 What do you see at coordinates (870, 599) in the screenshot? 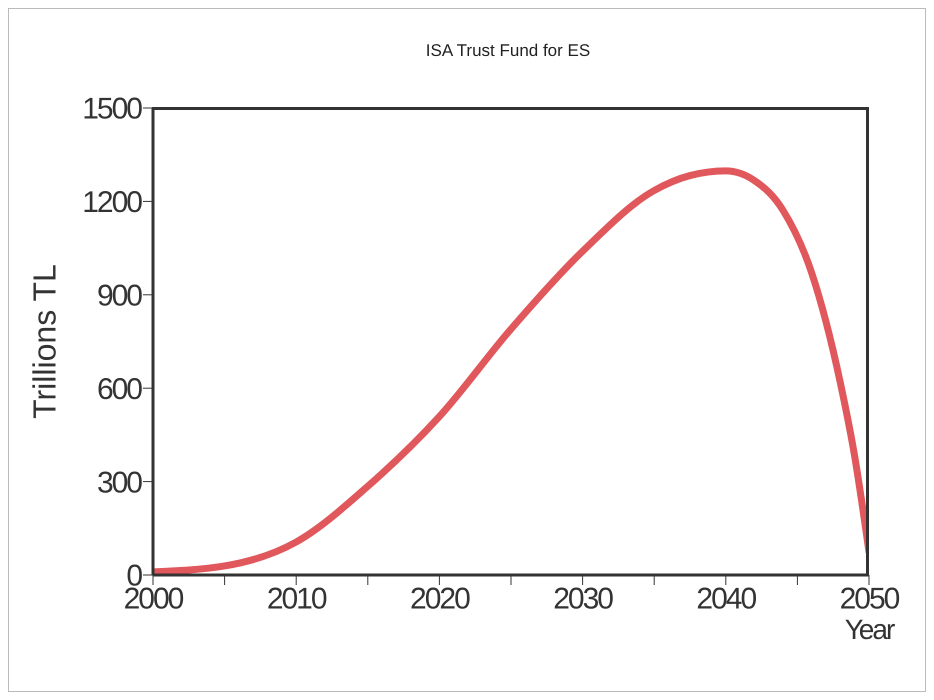
I see `x-tick-label: 2050` at bounding box center [870, 599].